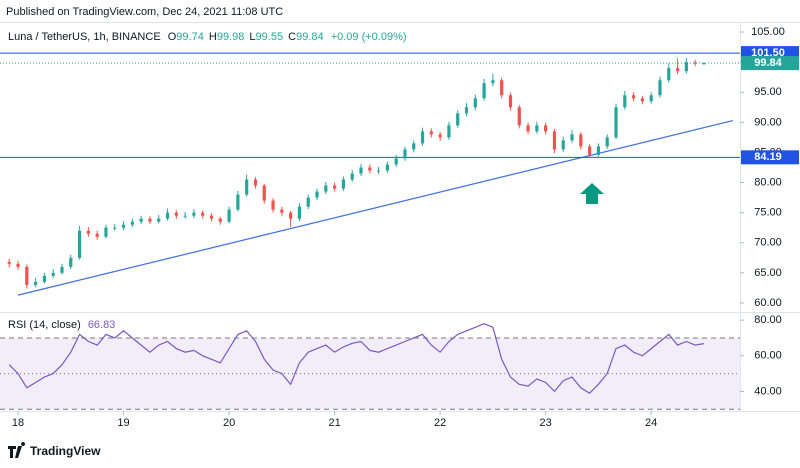  What do you see at coordinates (65, 451) in the screenshot?
I see `footer-text: TradingView` at bounding box center [65, 451].